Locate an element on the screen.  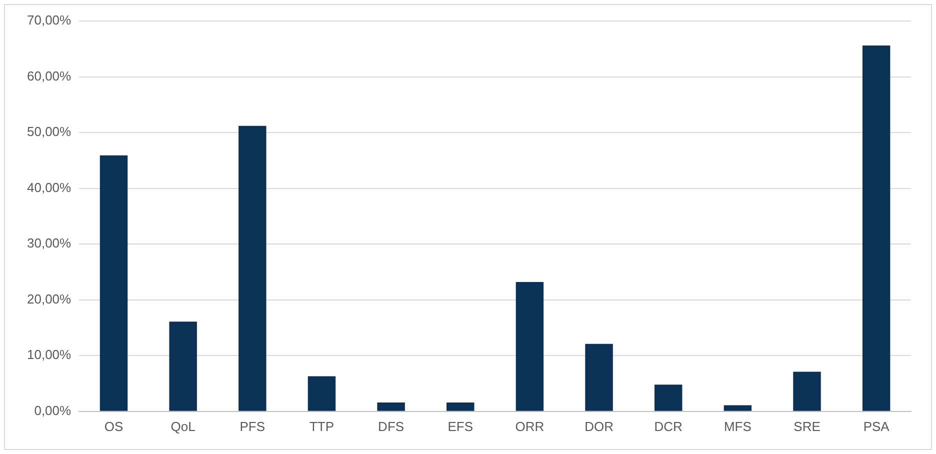
y-tick-label: 10,00% is located at coordinates (49, 354).